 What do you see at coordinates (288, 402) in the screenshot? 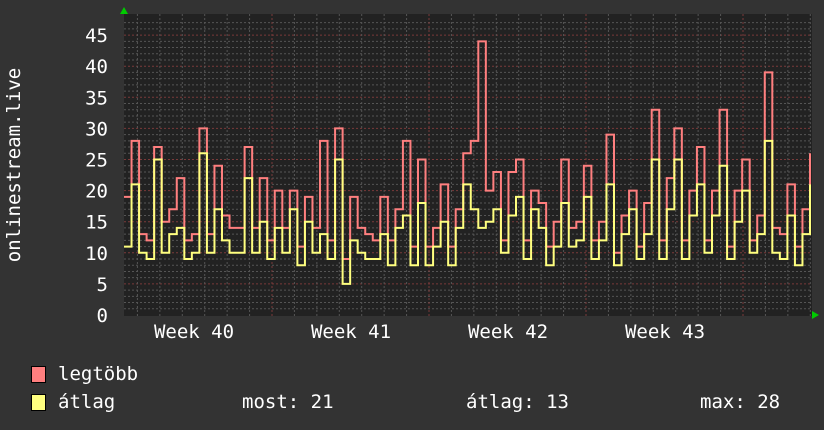
I see `legend-now-value: most: 21` at bounding box center [288, 402].